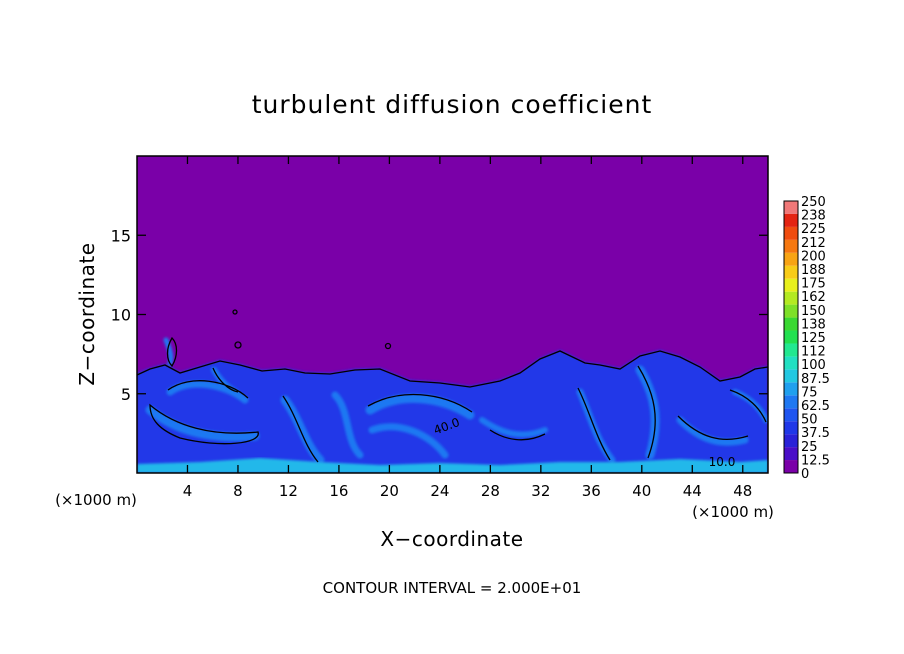 The image size is (904, 654). I want to click on colorbar-label: 138, so click(813, 324).